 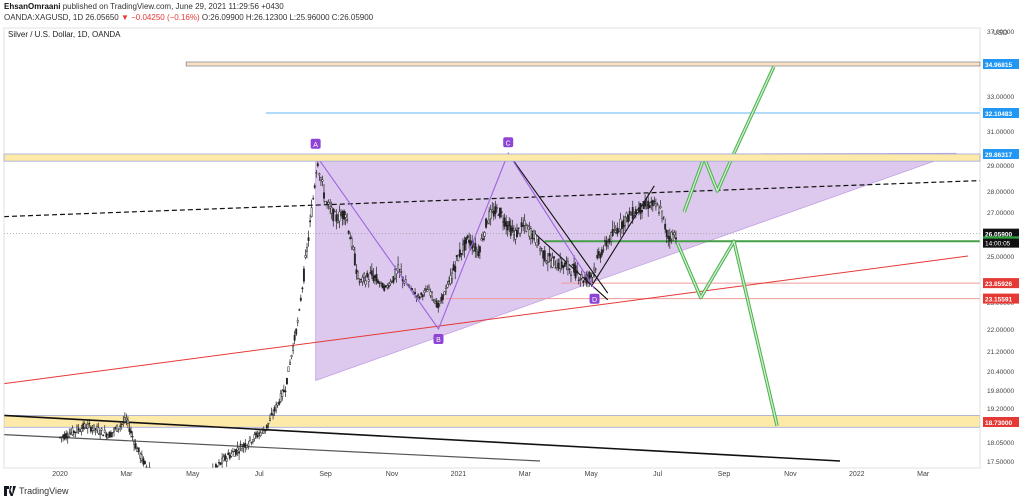 I want to click on y-tick-label: 25.00000, so click(x=1000, y=257).